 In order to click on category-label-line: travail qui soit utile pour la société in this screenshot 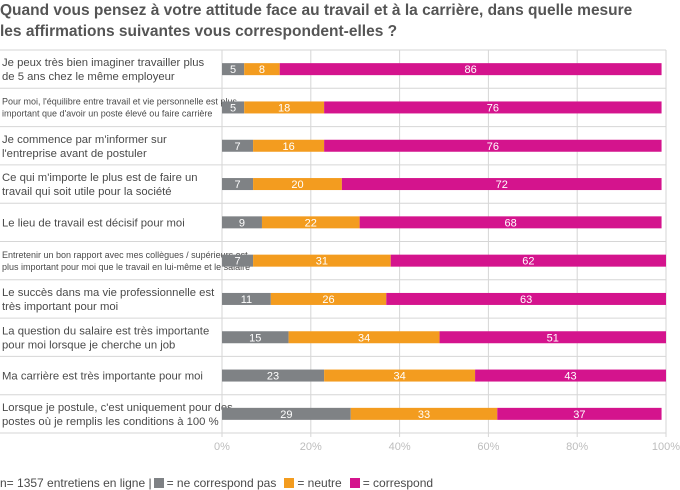, I will do `click(87, 192)`.